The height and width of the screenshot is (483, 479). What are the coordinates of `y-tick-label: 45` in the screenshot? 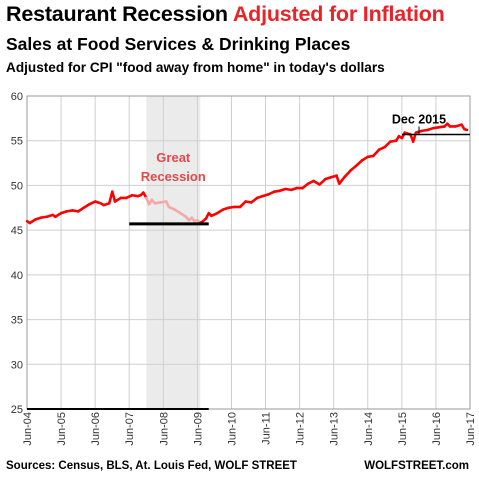 It's located at (17, 231).